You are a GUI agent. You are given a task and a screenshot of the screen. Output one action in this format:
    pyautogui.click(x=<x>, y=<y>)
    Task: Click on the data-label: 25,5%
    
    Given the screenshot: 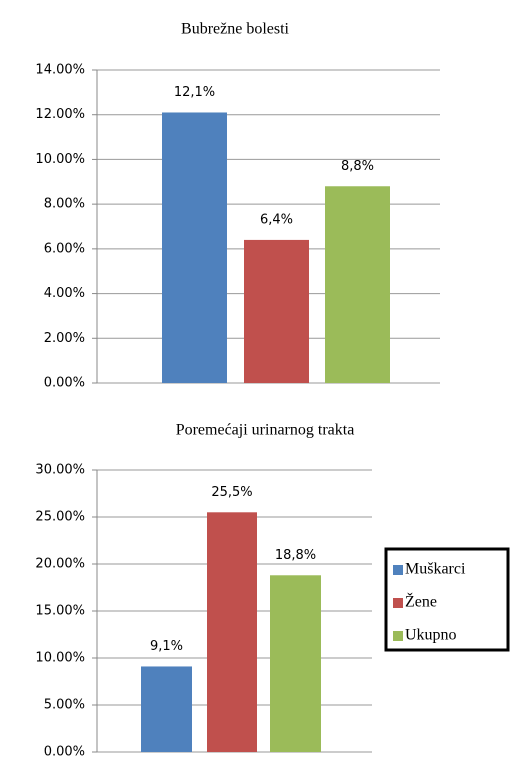 What is the action you would take?
    pyautogui.click(x=231, y=492)
    